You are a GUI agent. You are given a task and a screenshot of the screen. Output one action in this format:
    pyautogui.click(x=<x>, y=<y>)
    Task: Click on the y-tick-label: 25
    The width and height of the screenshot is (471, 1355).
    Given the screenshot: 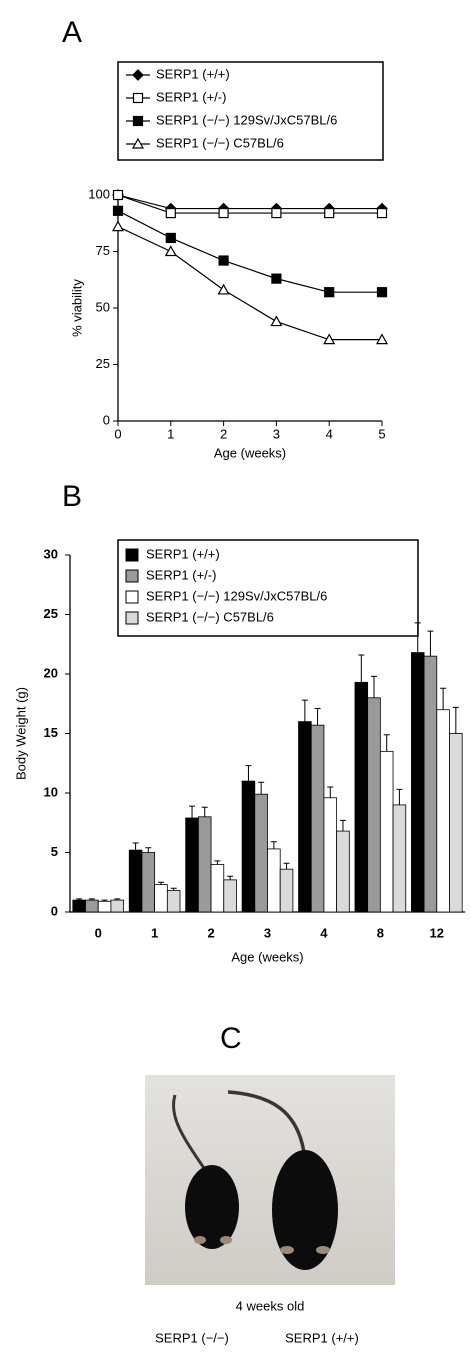 What is the action you would take?
    pyautogui.click(x=103, y=363)
    